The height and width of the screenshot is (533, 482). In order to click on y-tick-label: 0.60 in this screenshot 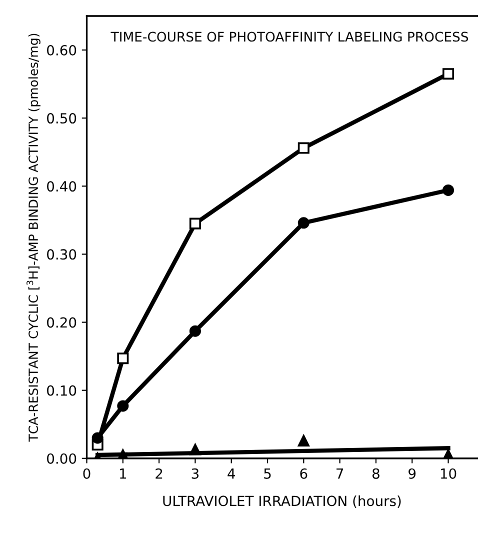, I will do `click(61, 50)`.